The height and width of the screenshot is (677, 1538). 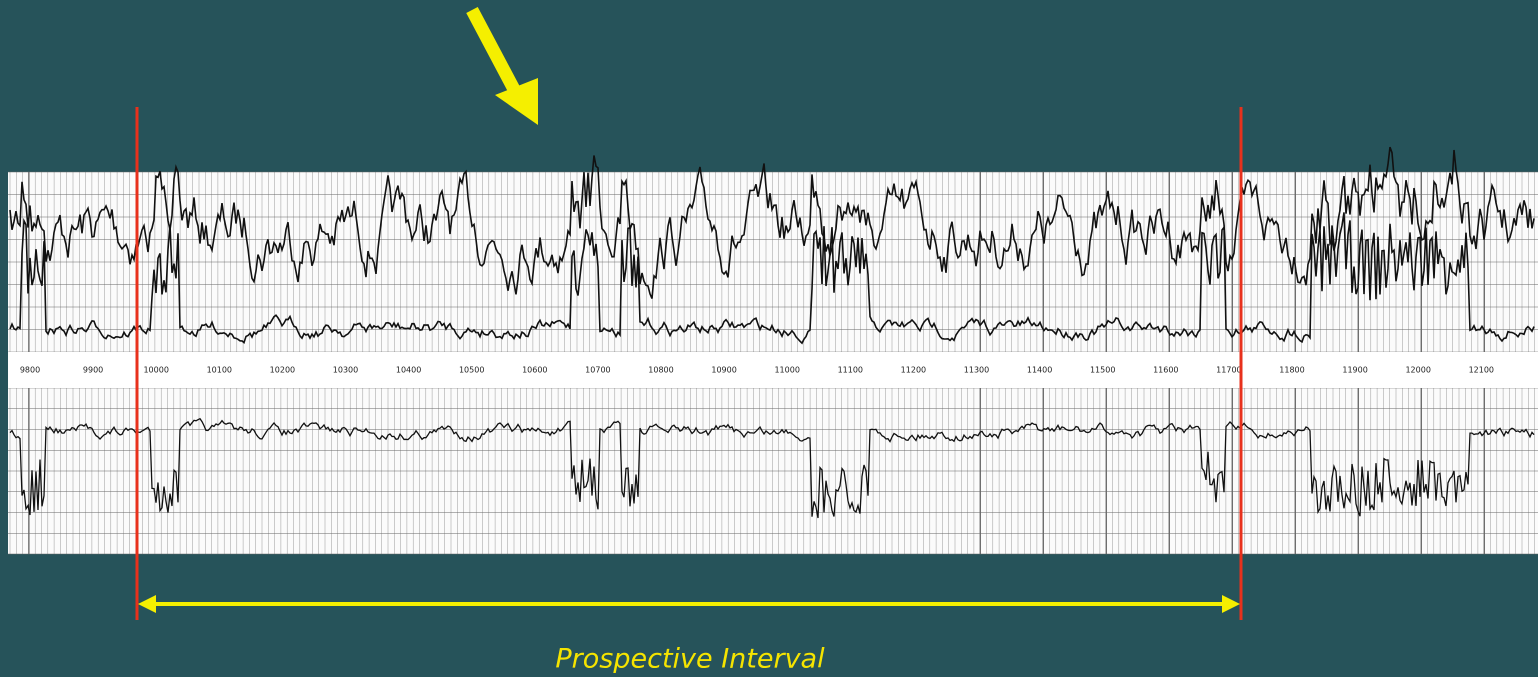 What do you see at coordinates (1354, 370) in the screenshot?
I see `depth-label: 11900` at bounding box center [1354, 370].